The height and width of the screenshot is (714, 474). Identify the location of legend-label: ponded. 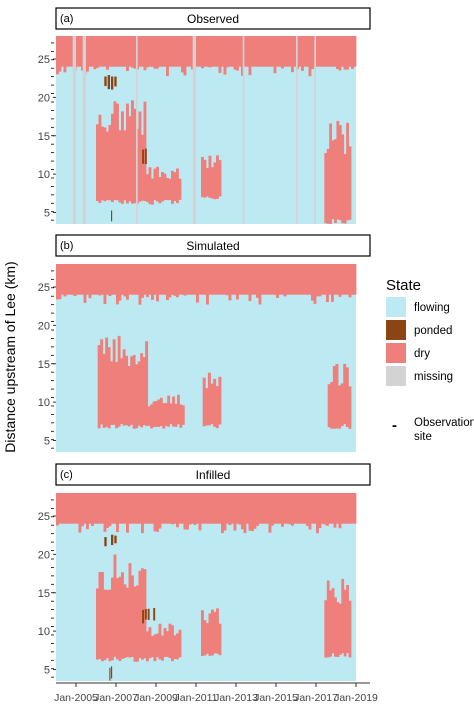
(433, 331).